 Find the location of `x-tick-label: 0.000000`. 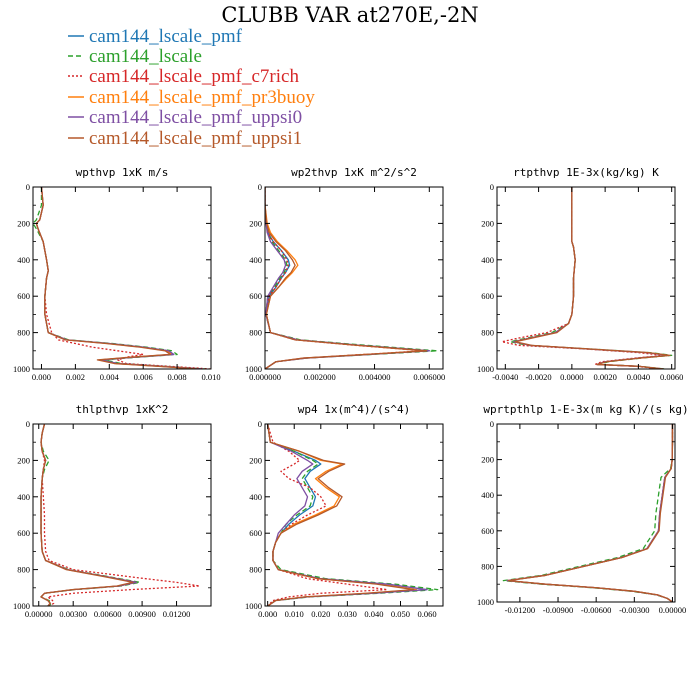

x-tick-label: 0.000000 is located at coordinates (265, 377).